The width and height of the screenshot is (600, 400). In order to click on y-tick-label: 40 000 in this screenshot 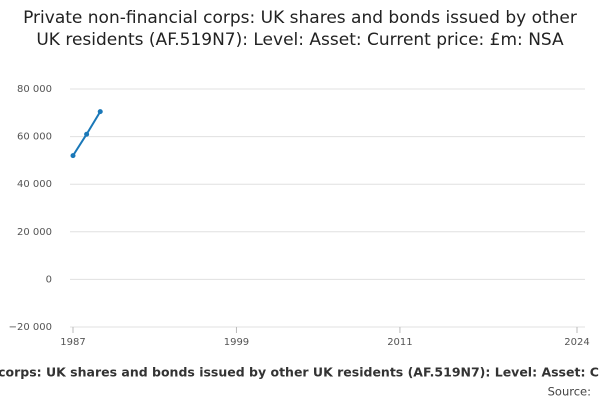, I will do `click(34, 184)`.